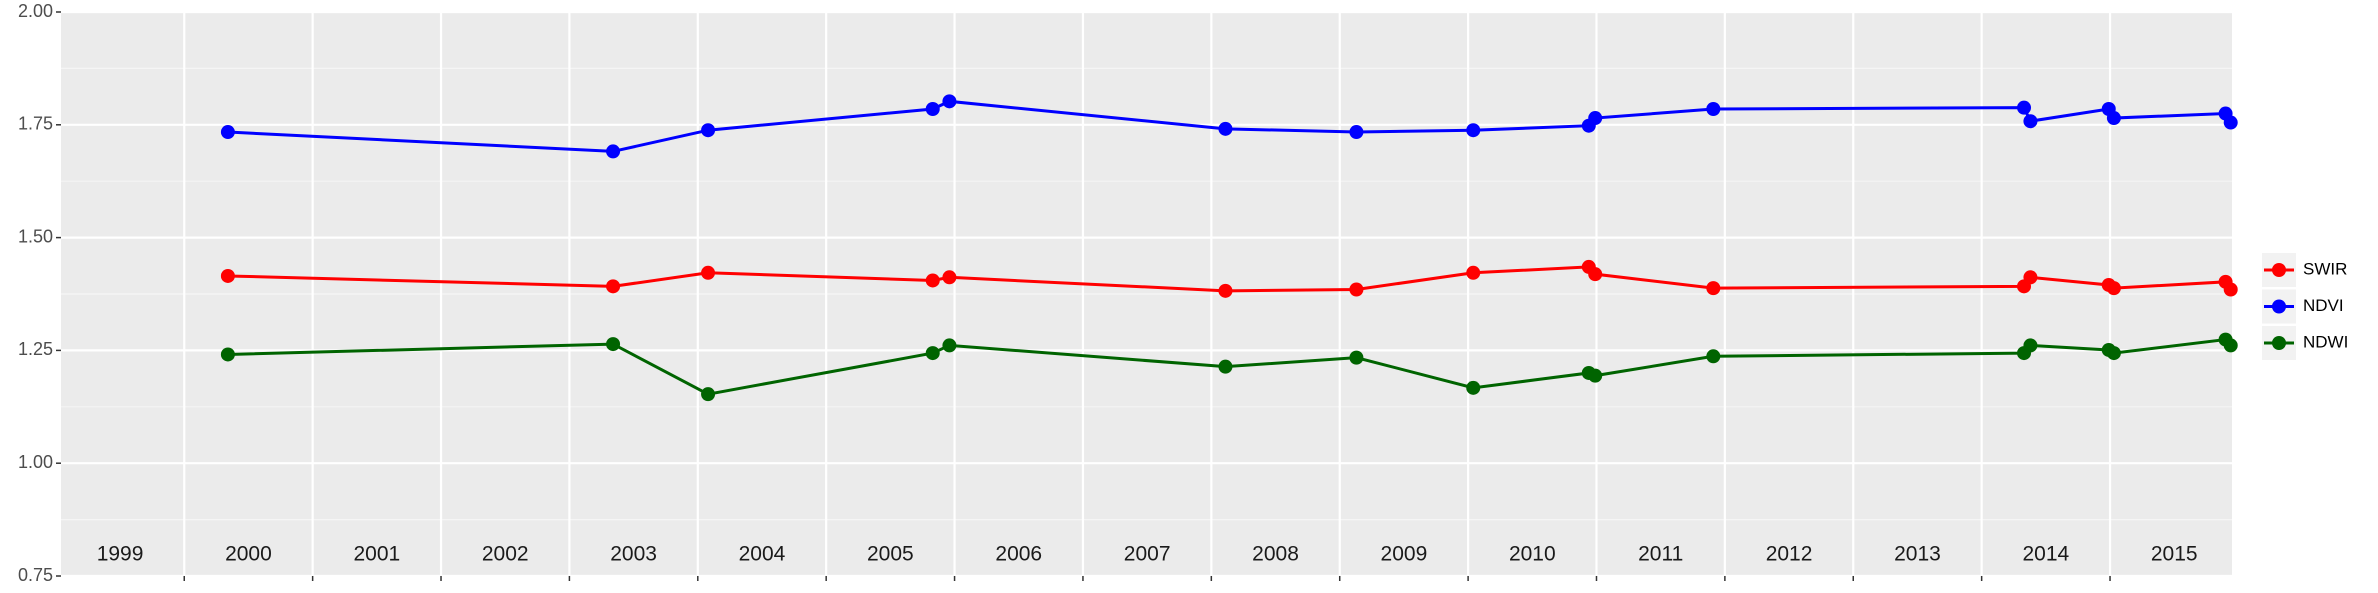 The width and height of the screenshot is (2378, 593). Describe the element at coordinates (1147, 554) in the screenshot. I see `year-label: 2007` at that location.